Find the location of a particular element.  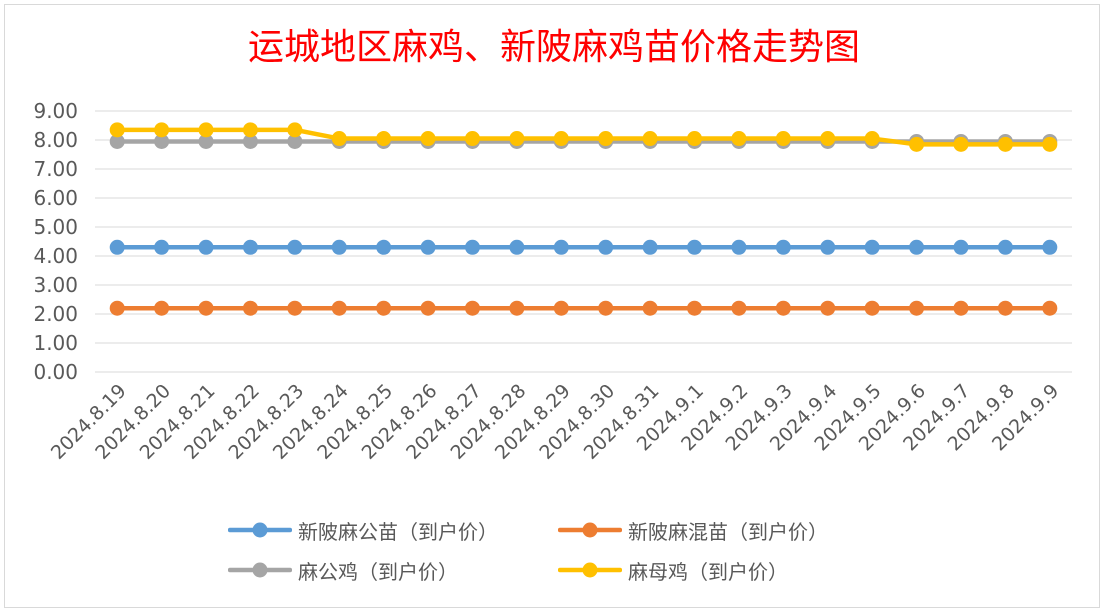

legend-item: 麻公鸡（到户价） is located at coordinates (343, 570).